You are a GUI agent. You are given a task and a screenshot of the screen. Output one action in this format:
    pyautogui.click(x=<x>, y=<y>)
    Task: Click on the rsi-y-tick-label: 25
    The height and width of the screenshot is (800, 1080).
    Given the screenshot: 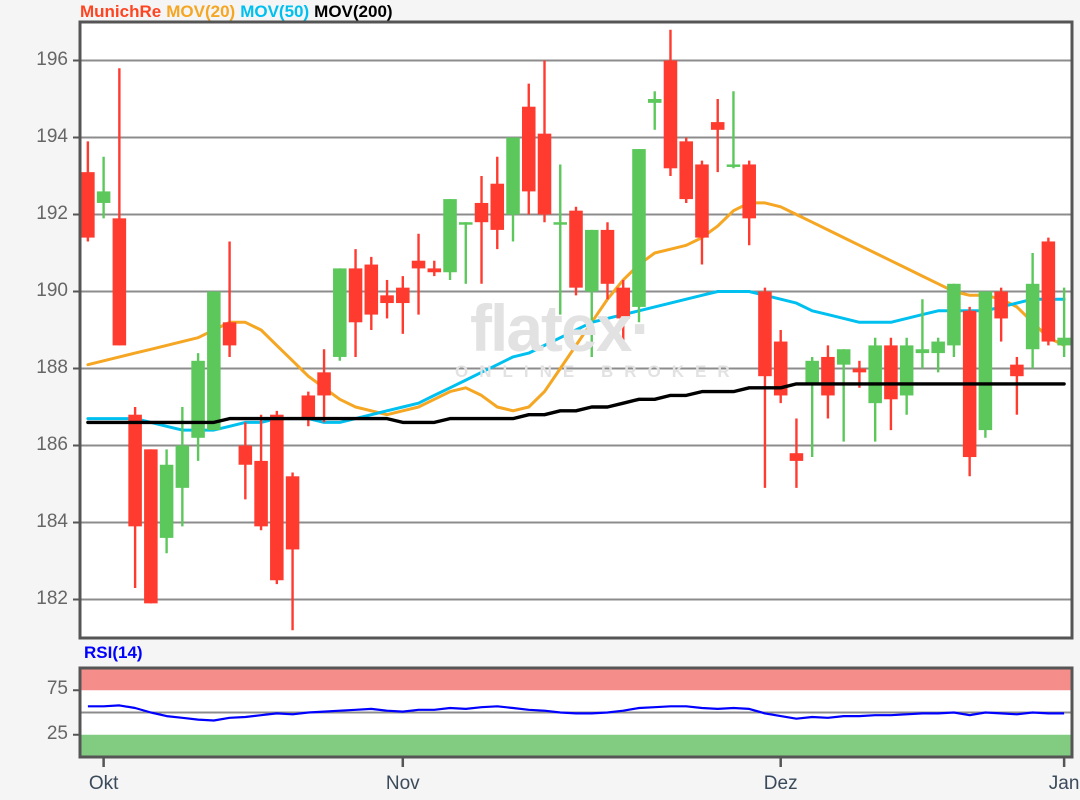 What is the action you would take?
    pyautogui.click(x=57, y=733)
    